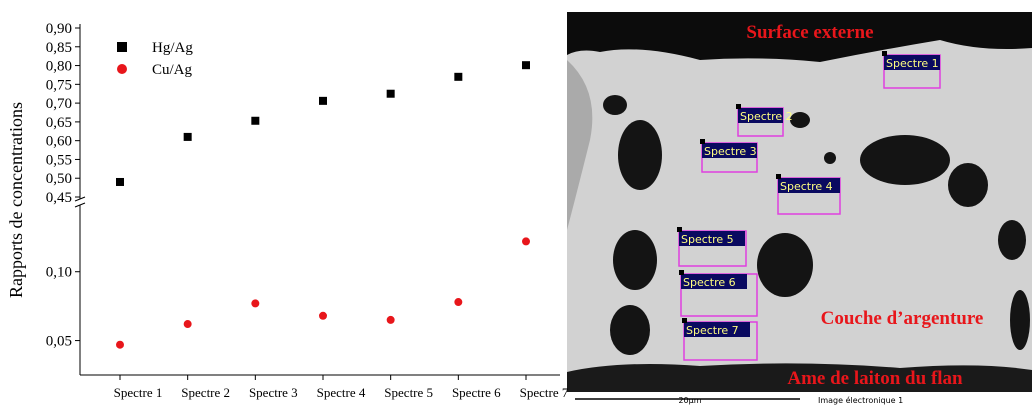  Describe the element at coordinates (59, 85) in the screenshot. I see `y-tick-label: 0,75` at that location.